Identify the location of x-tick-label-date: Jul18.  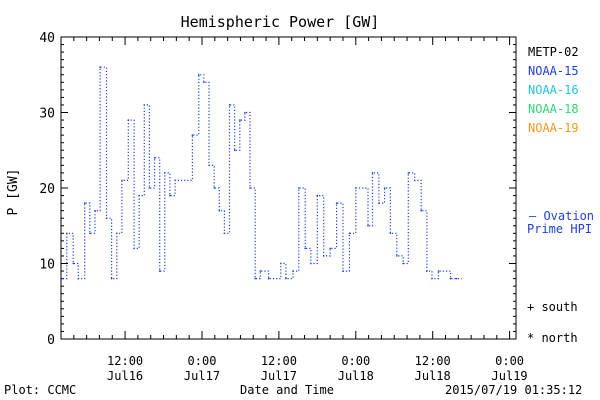
(356, 376).